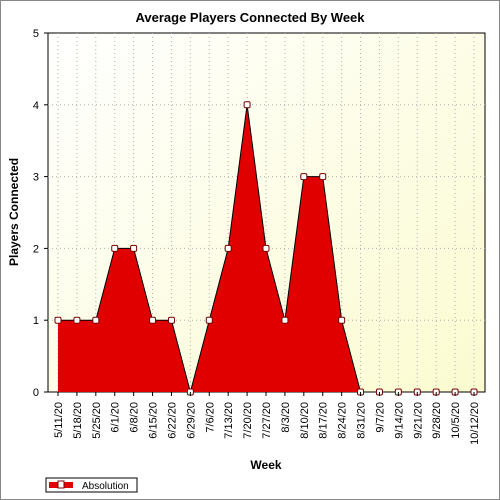 This screenshot has width=500, height=500. I want to click on x-tick-label: 7/27/20, so click(267, 420).